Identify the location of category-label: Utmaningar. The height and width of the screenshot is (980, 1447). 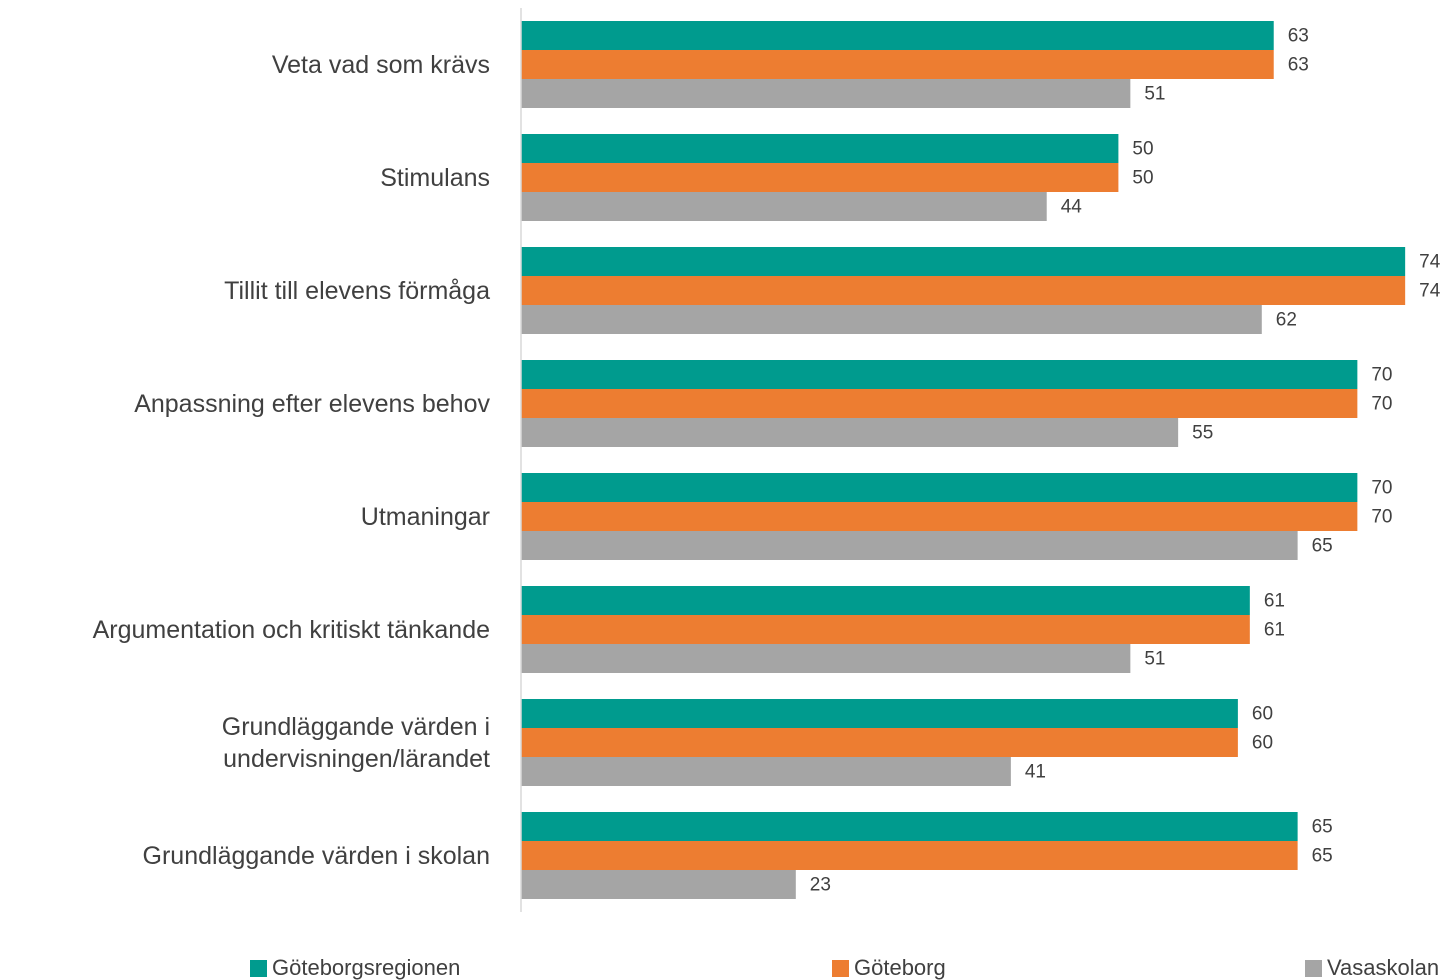
(425, 516).